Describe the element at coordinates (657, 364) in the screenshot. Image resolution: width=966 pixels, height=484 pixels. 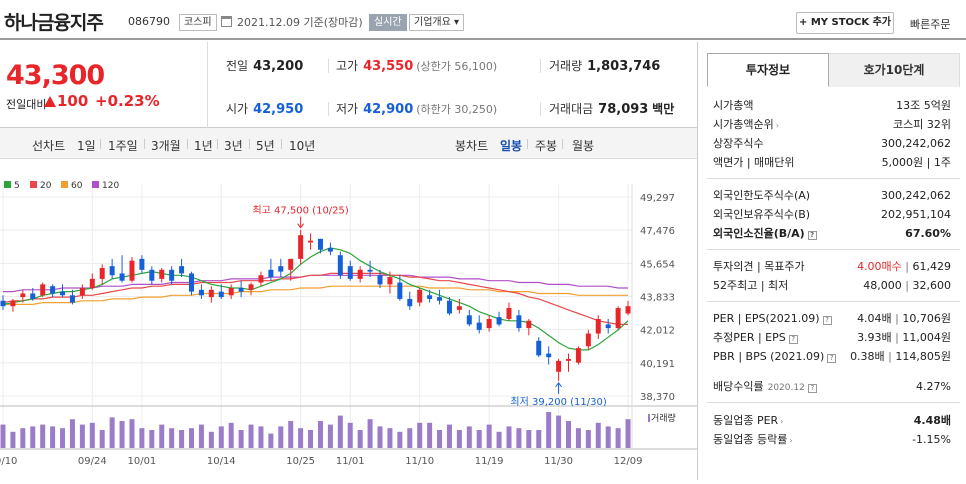
I see `y-tick-label: 40,191` at that location.